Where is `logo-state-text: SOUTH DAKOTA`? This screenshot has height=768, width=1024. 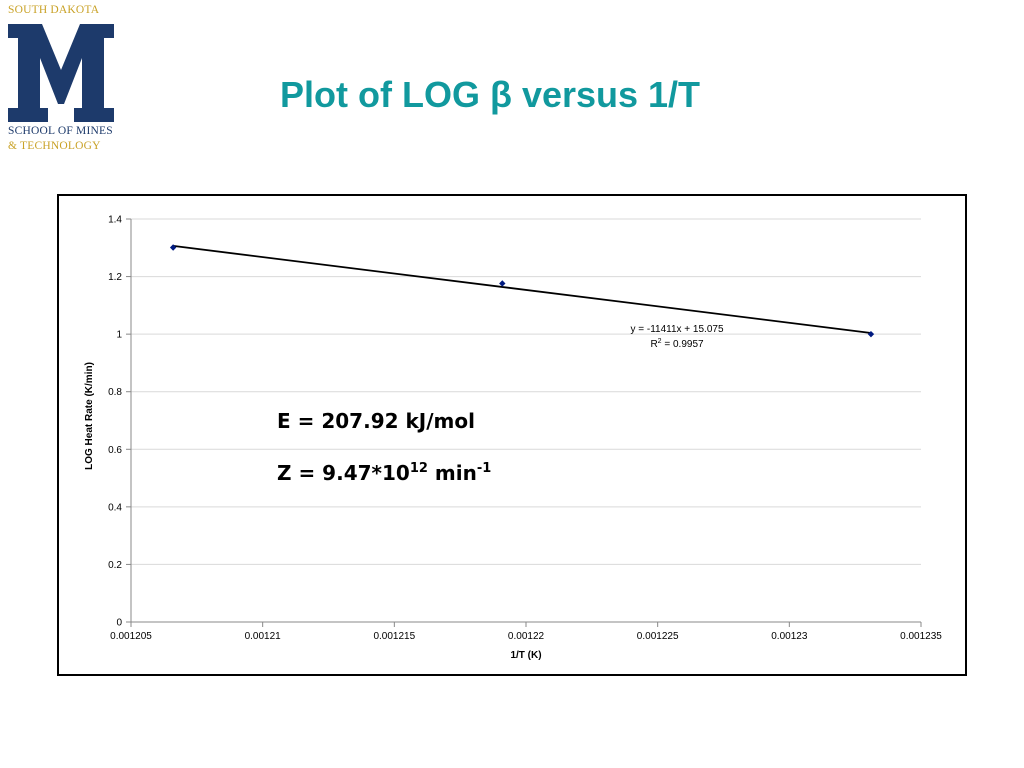 logo-state-text: SOUTH DAKOTA is located at coordinates (54, 10).